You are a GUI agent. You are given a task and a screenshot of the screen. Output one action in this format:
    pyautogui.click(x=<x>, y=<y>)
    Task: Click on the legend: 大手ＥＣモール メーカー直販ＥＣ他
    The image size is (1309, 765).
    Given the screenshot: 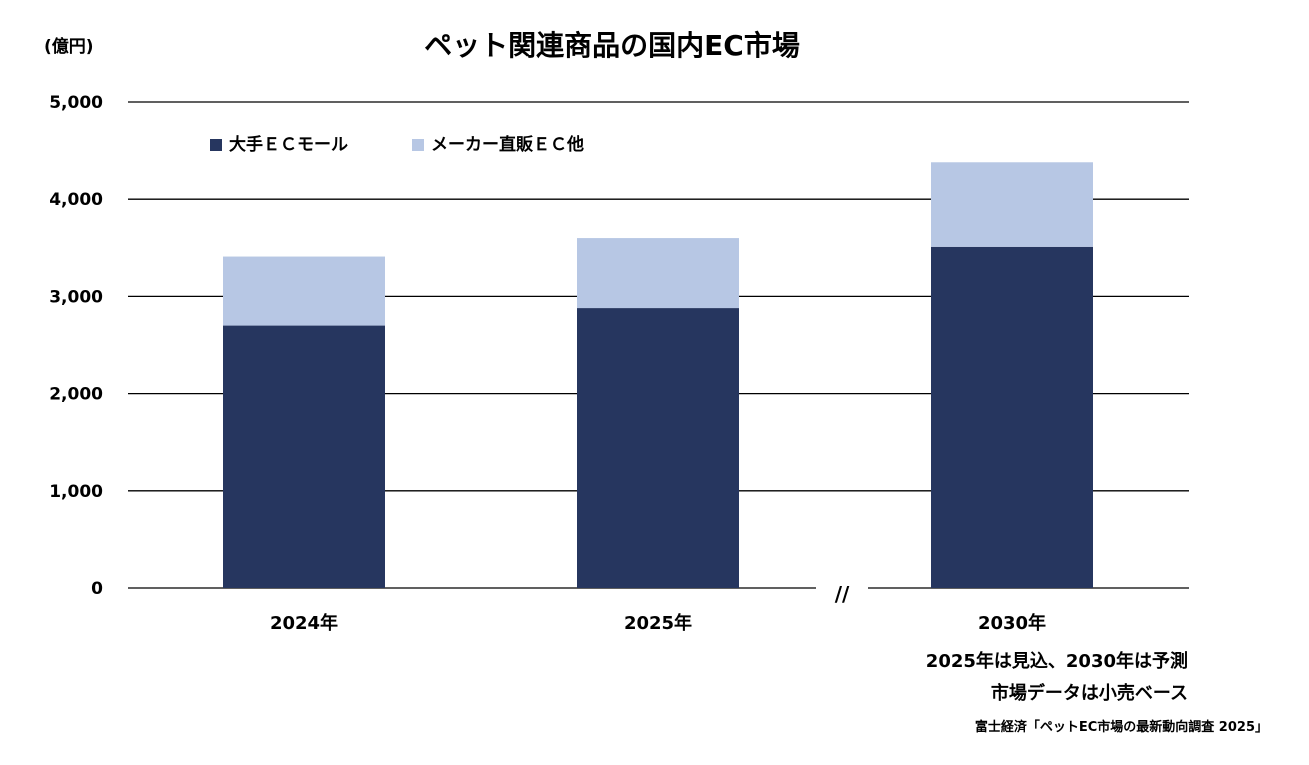 What is the action you would take?
    pyautogui.click(x=397, y=144)
    